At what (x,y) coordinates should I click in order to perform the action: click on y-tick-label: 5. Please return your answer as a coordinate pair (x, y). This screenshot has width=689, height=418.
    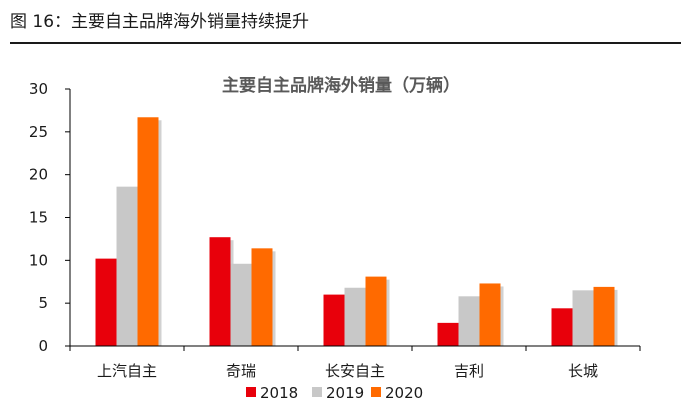
    Looking at the image, I should click on (43, 303).